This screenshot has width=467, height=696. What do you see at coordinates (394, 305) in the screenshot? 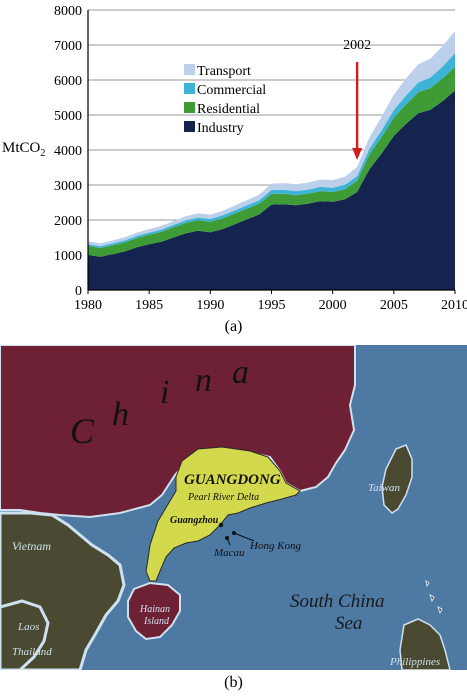
I see `x-tick-2005: 2005` at bounding box center [394, 305].